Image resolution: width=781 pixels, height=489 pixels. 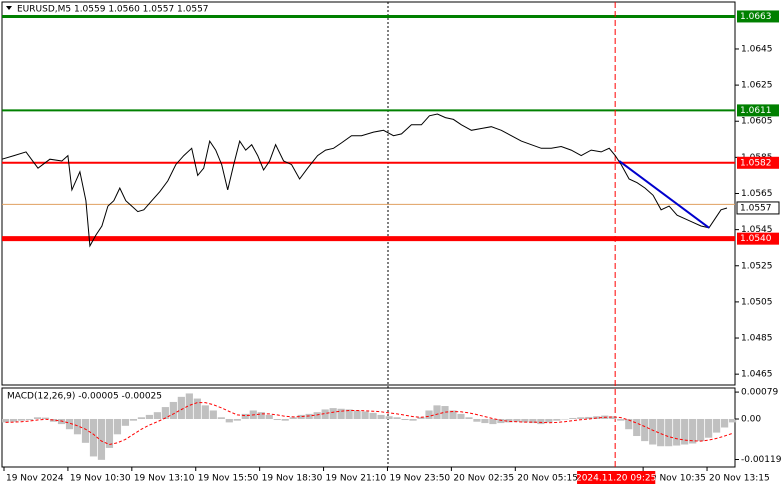 I want to click on y-tick-label: 1.0645, so click(x=757, y=49).